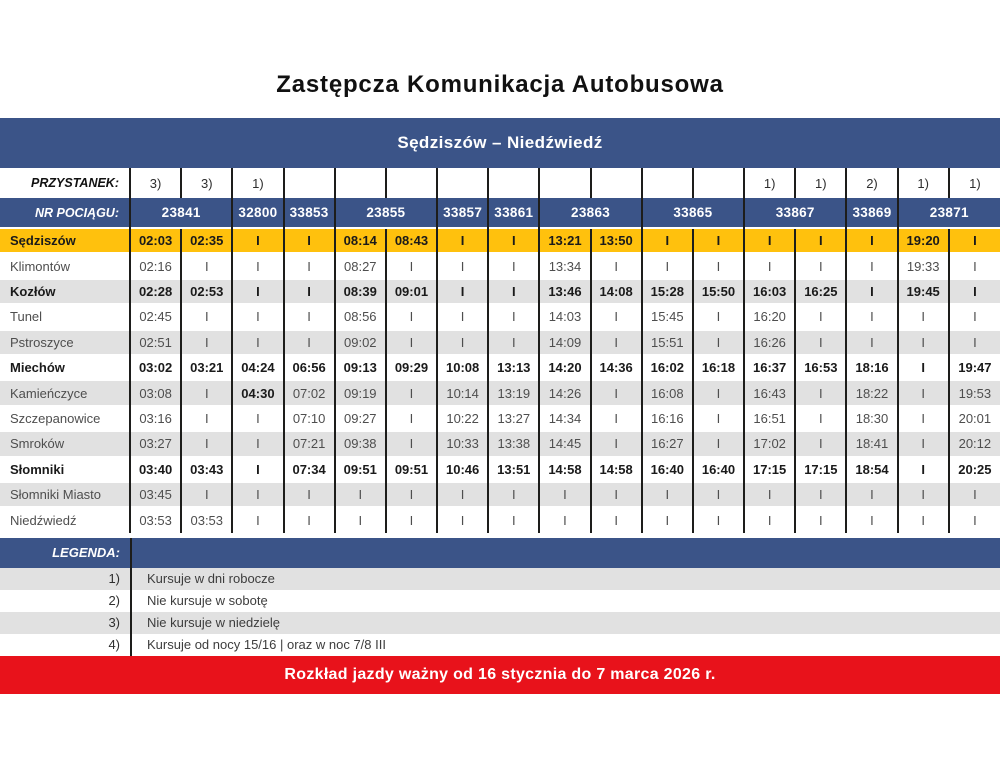  What do you see at coordinates (565, 600) in the screenshot?
I see `legend-text: Nie kursuje w sobotę` at bounding box center [565, 600].